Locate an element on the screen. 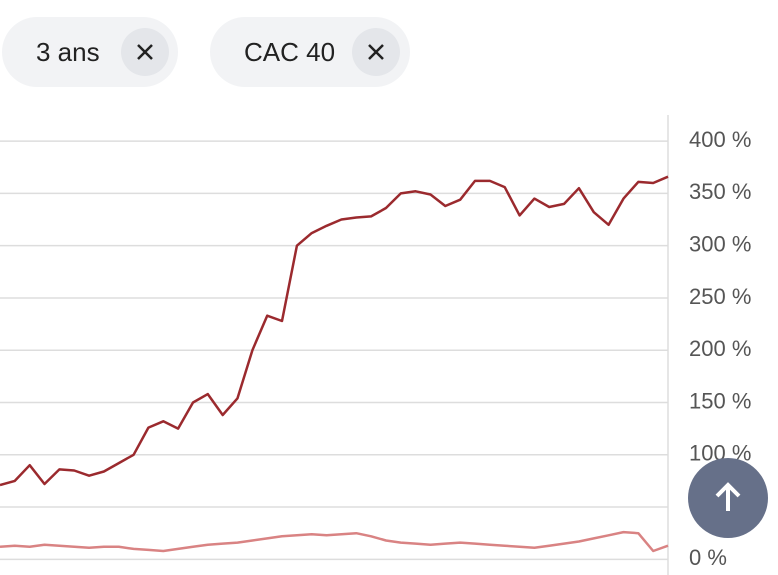 The width and height of the screenshot is (778, 575). y-tick-label: 350 % is located at coordinates (720, 191).